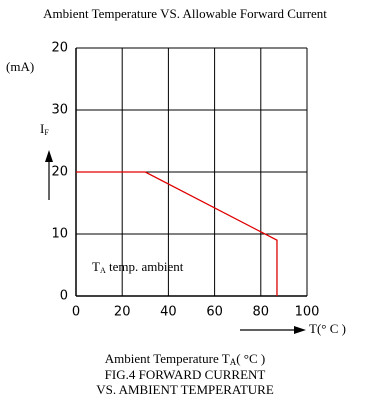 Image resolution: width=370 pixels, height=409 pixels. Describe the element at coordinates (327, 328) in the screenshot. I see `x-label: T(° C )` at that location.